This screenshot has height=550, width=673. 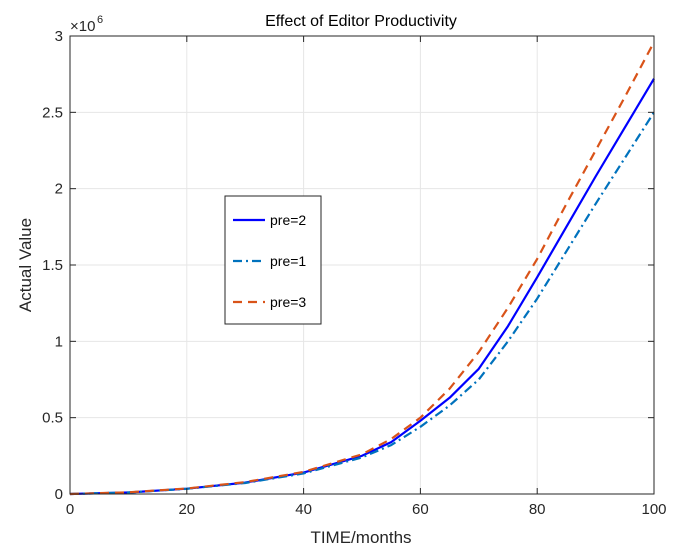 What do you see at coordinates (100, 20) in the screenshot?
I see `y-multiplier-exponent: 6` at bounding box center [100, 20].